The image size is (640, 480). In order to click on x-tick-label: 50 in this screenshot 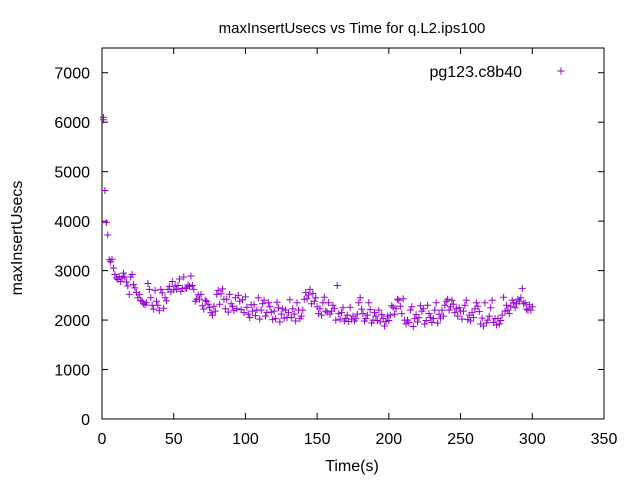, I will do `click(174, 439)`.